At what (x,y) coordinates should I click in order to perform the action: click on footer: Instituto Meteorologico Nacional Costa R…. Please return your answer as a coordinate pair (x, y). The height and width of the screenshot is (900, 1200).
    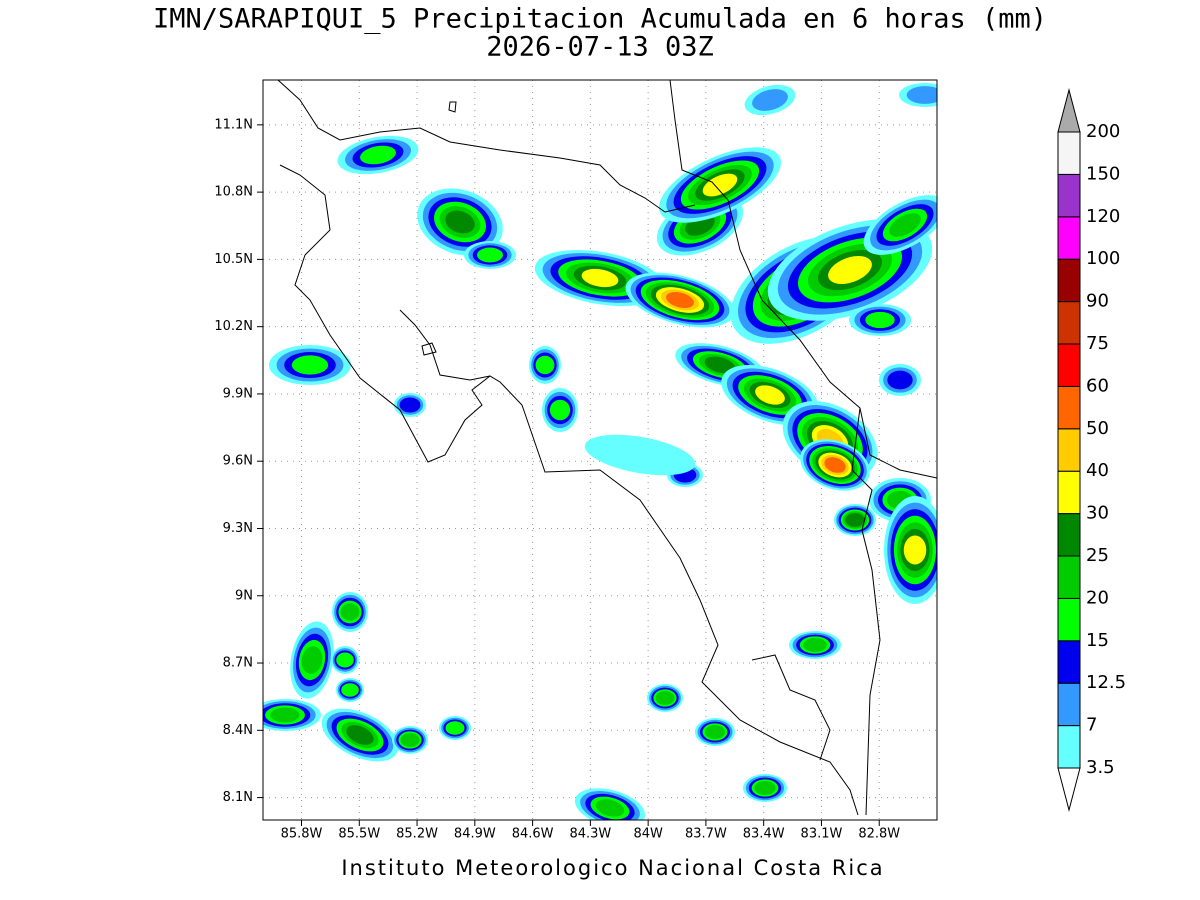
    Looking at the image, I should click on (612, 868).